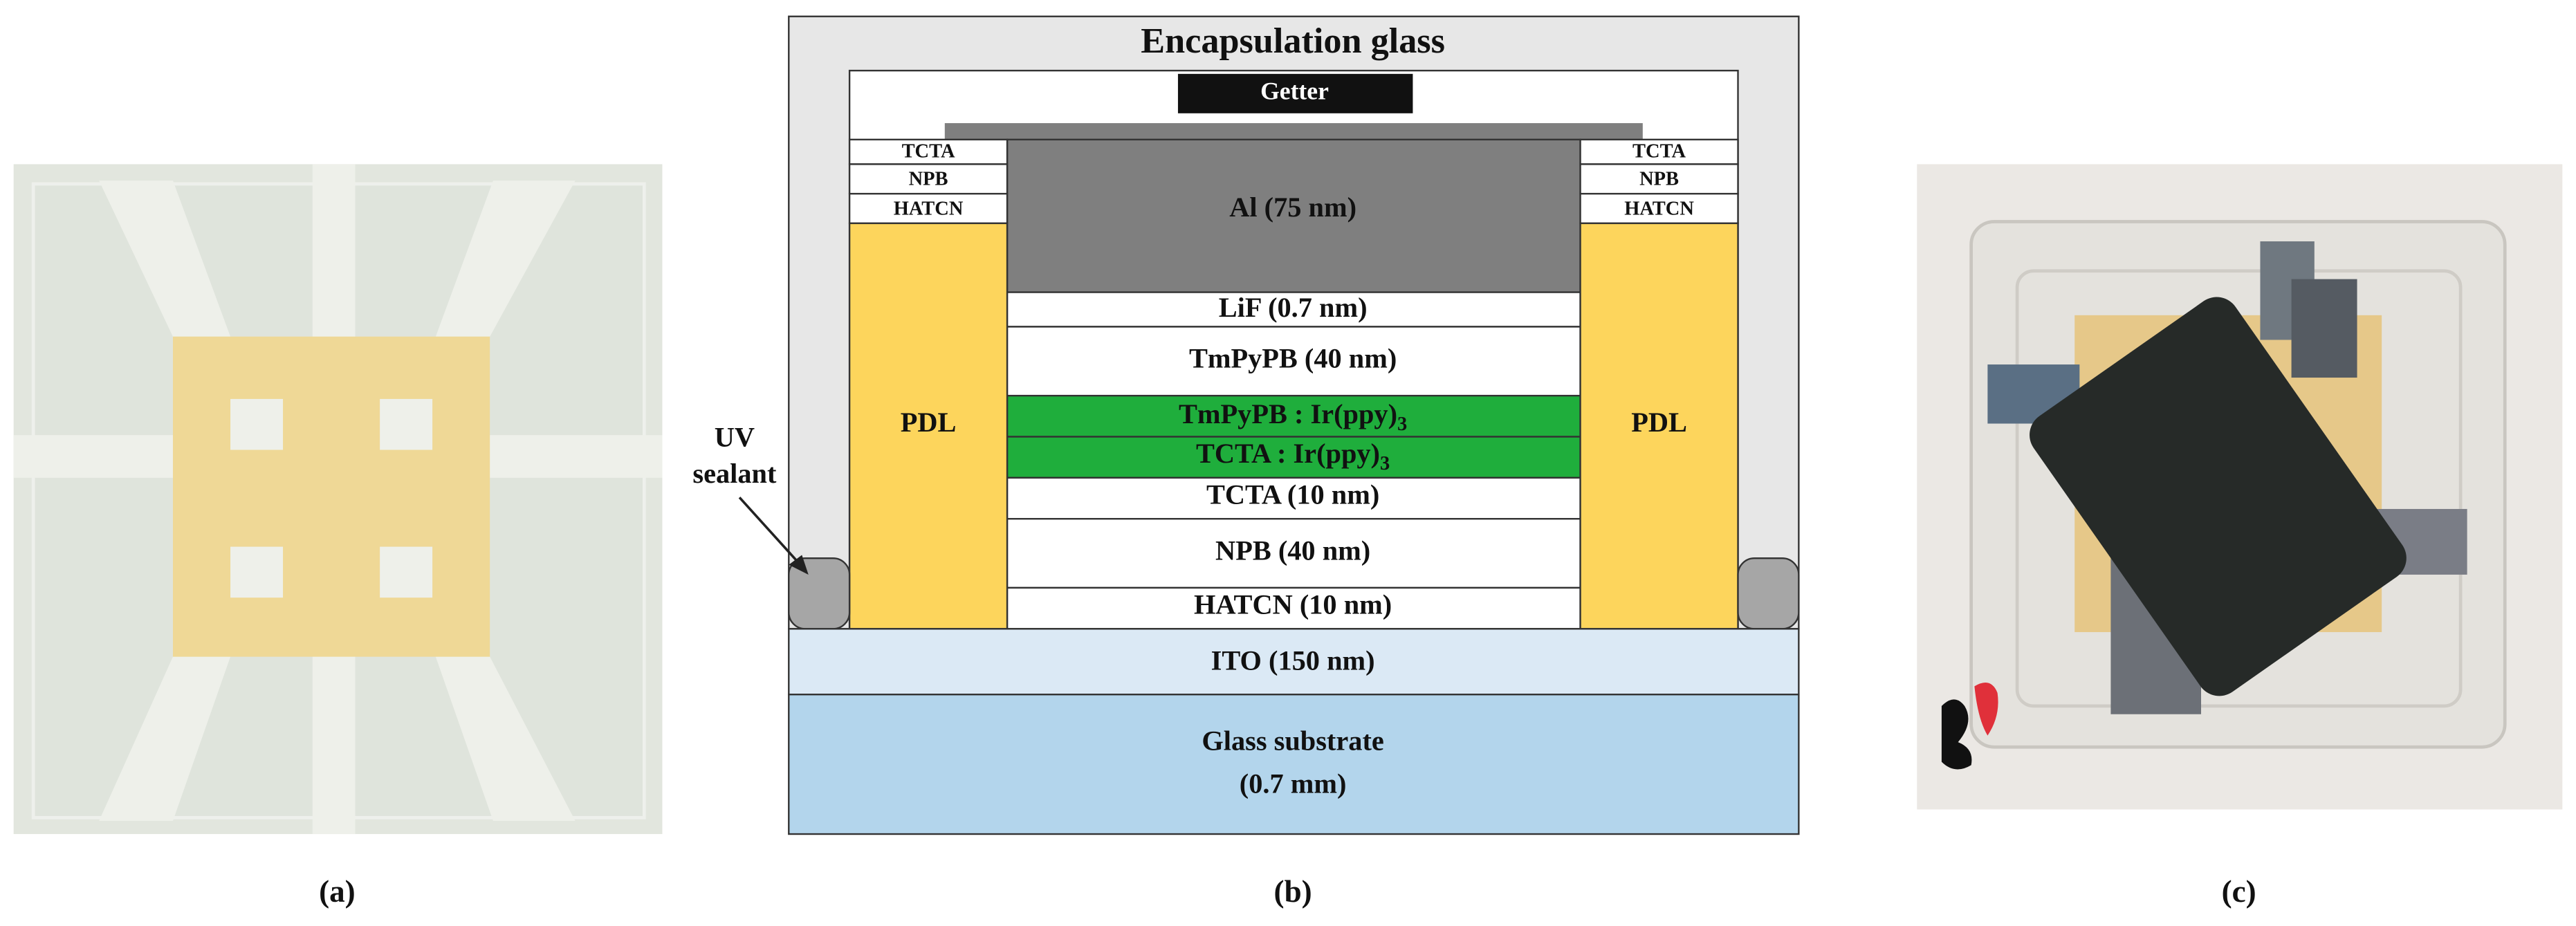 This screenshot has height=926, width=2576. I want to click on layer-label: TmPyPB : Ir(ppy)3, so click(1293, 416).